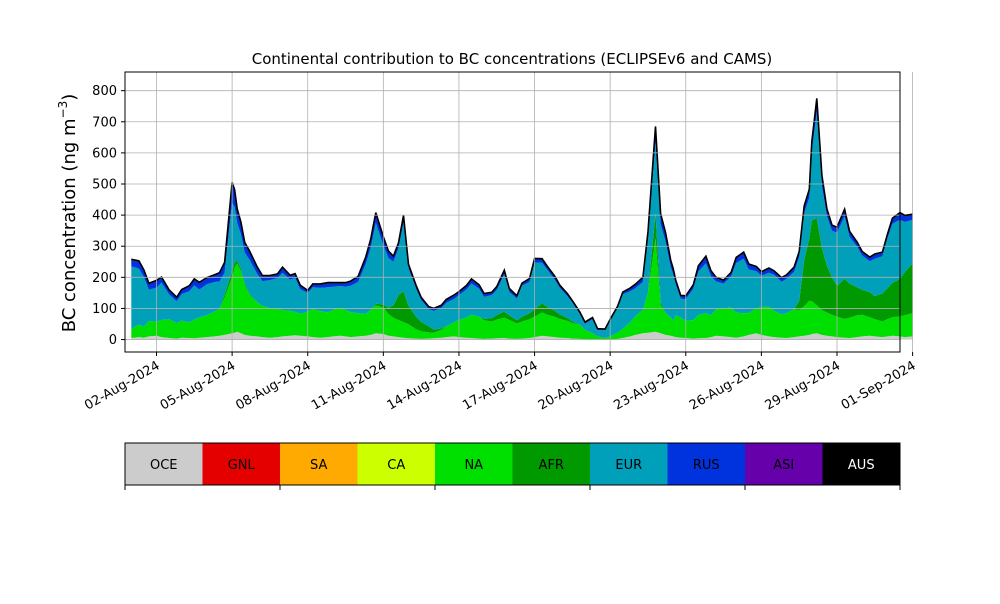 The width and height of the screenshot is (1000, 604). What do you see at coordinates (104, 91) in the screenshot?
I see `y-tick-label: 800` at bounding box center [104, 91].